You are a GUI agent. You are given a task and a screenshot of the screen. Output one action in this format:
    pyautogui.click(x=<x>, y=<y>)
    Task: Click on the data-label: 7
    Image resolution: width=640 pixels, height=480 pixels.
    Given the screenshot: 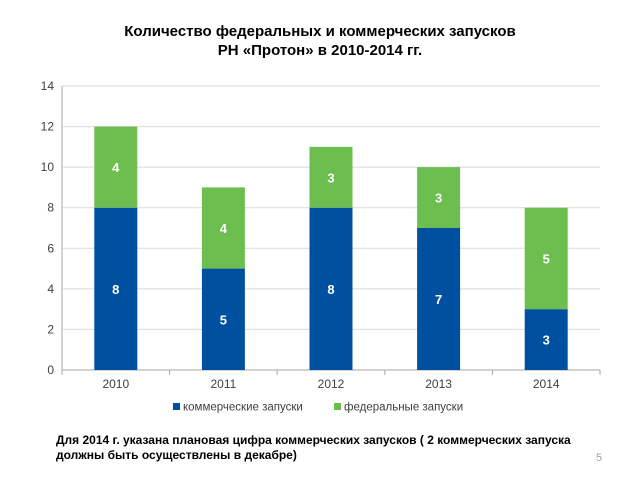 What is the action you would take?
    pyautogui.click(x=438, y=299)
    